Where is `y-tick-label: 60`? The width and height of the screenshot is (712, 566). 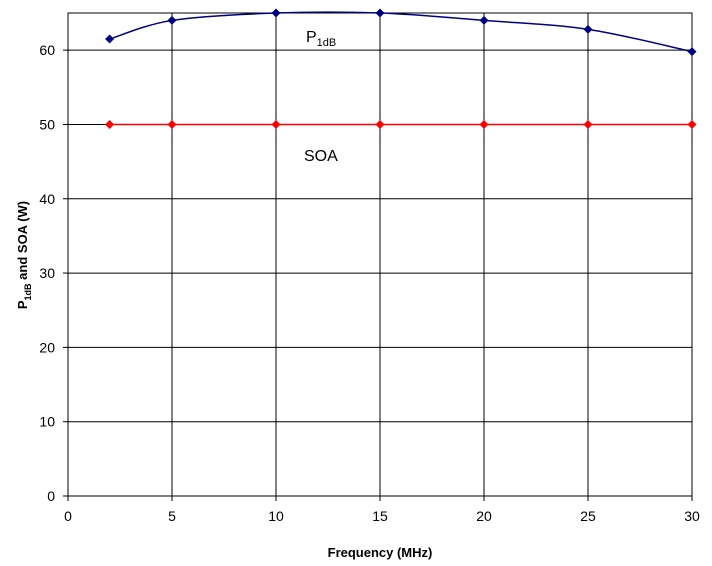 y-tick-label: 60 is located at coordinates (47, 50).